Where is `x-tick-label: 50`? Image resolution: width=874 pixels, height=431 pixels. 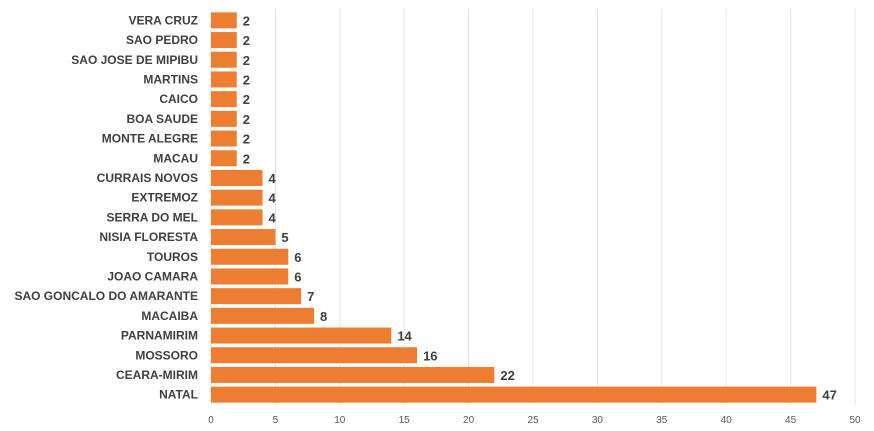
x-tick-label: 50 is located at coordinates (855, 420).